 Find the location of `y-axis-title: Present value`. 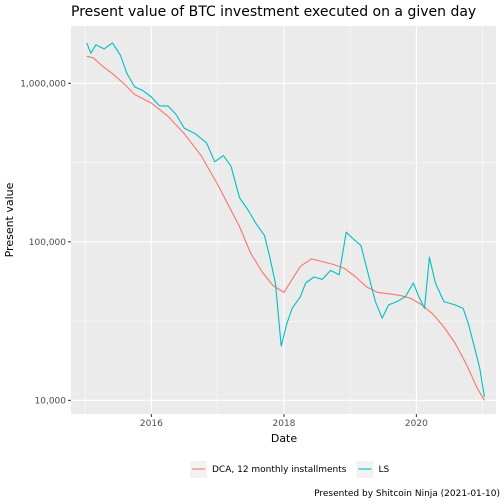

y-axis-title: Present value is located at coordinates (9, 219).